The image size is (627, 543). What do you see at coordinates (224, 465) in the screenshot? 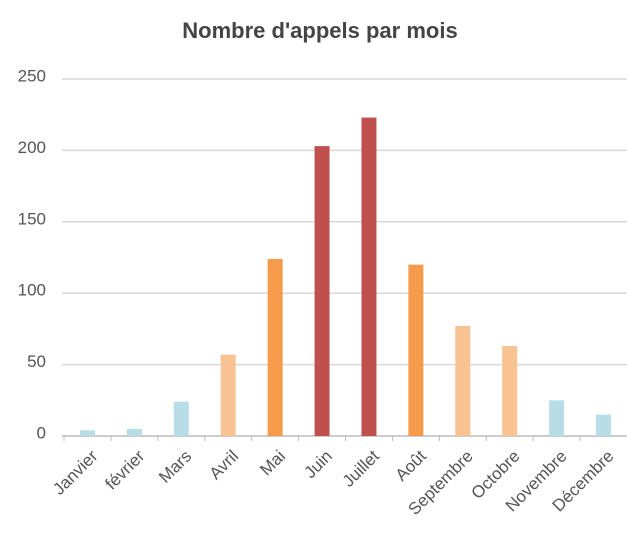
I see `x-tick-label: Avril` at bounding box center [224, 465].